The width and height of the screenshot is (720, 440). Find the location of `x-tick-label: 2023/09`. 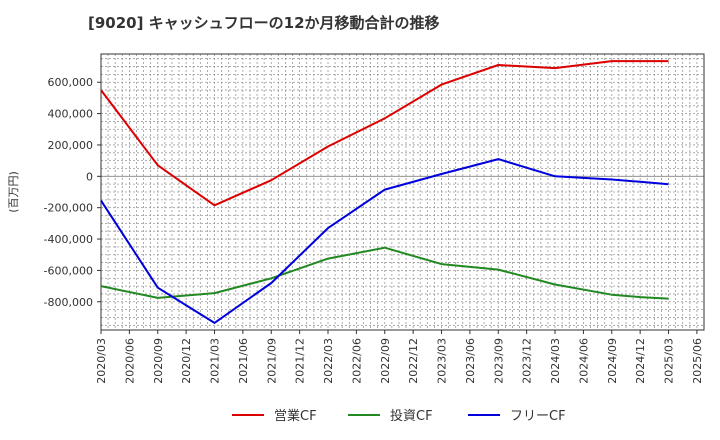

x-tick-label: 2023/09 is located at coordinates (498, 361).